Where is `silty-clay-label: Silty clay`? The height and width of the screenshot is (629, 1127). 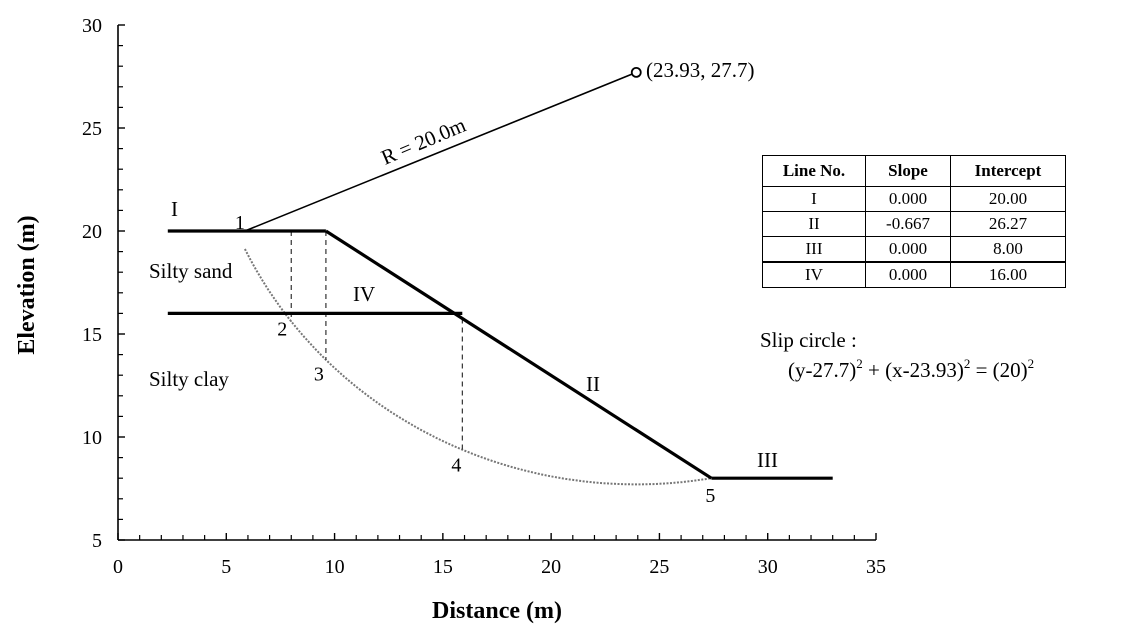 silty-clay-label: Silty clay is located at coordinates (189, 379).